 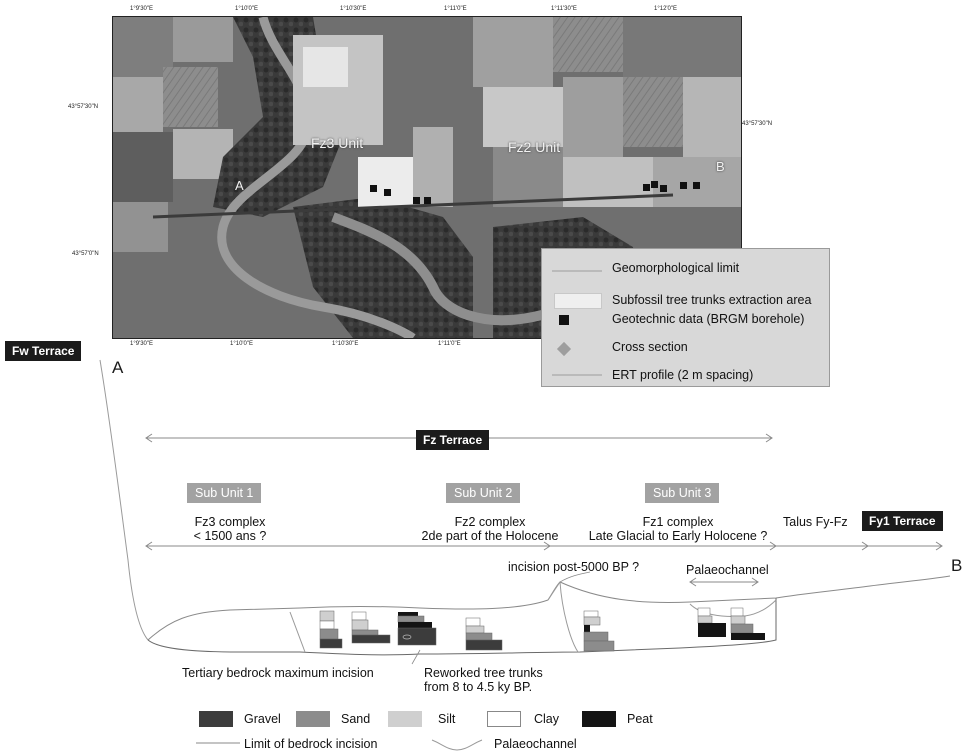 What do you see at coordinates (449, 344) in the screenshot?
I see `coord-bottom-4: 1°11'0"E` at bounding box center [449, 344].